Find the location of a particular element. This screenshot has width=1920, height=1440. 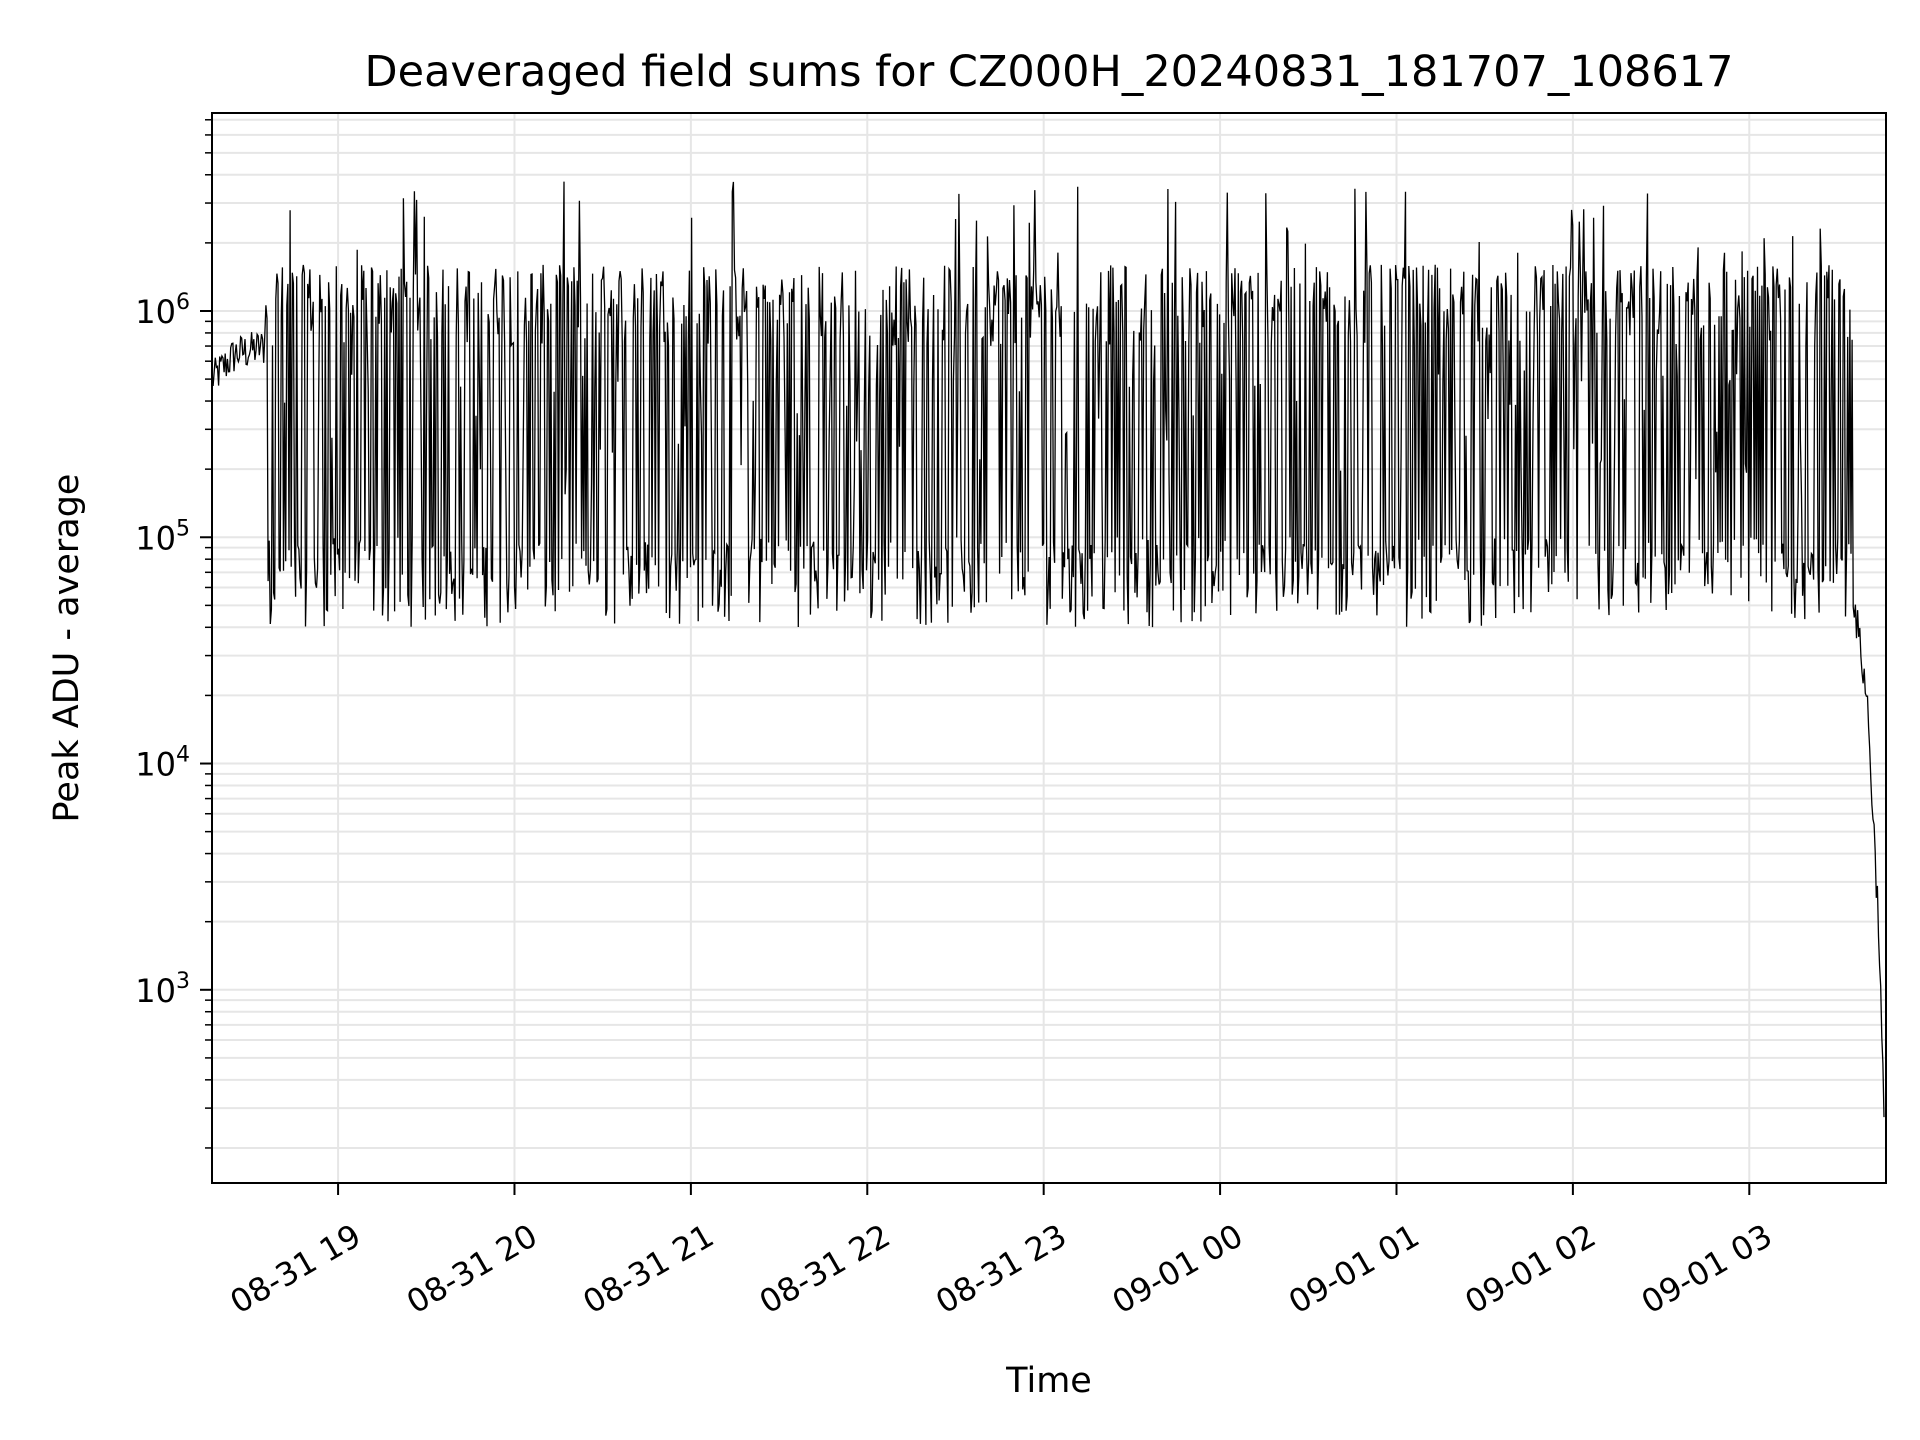

y-axis-label: Peak ADU - average is located at coordinates (67, 648).